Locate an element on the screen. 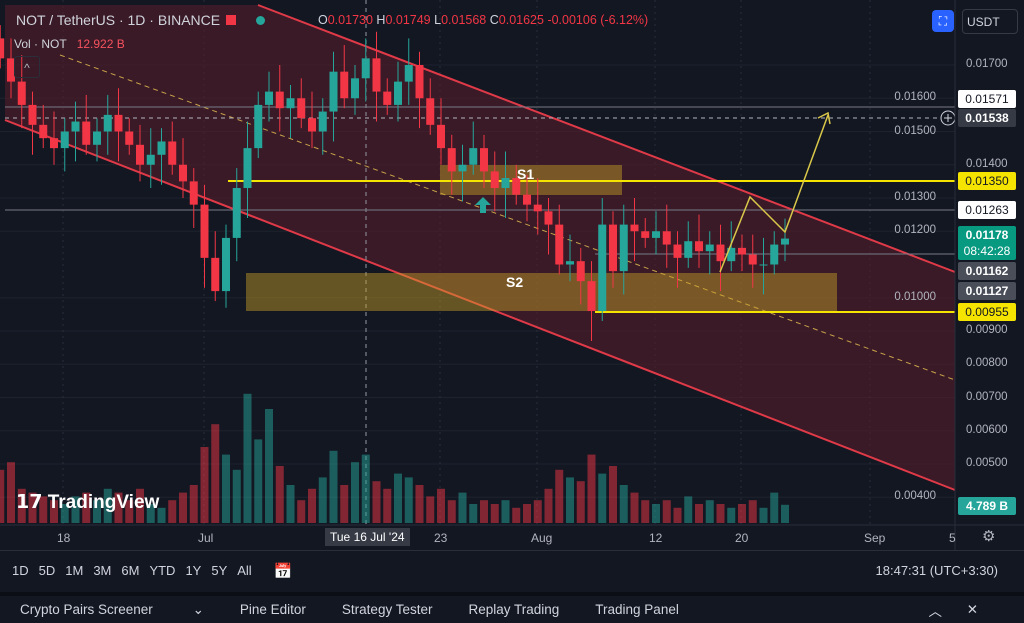  crosshair-price-label: 0.01538 is located at coordinates (987, 118).